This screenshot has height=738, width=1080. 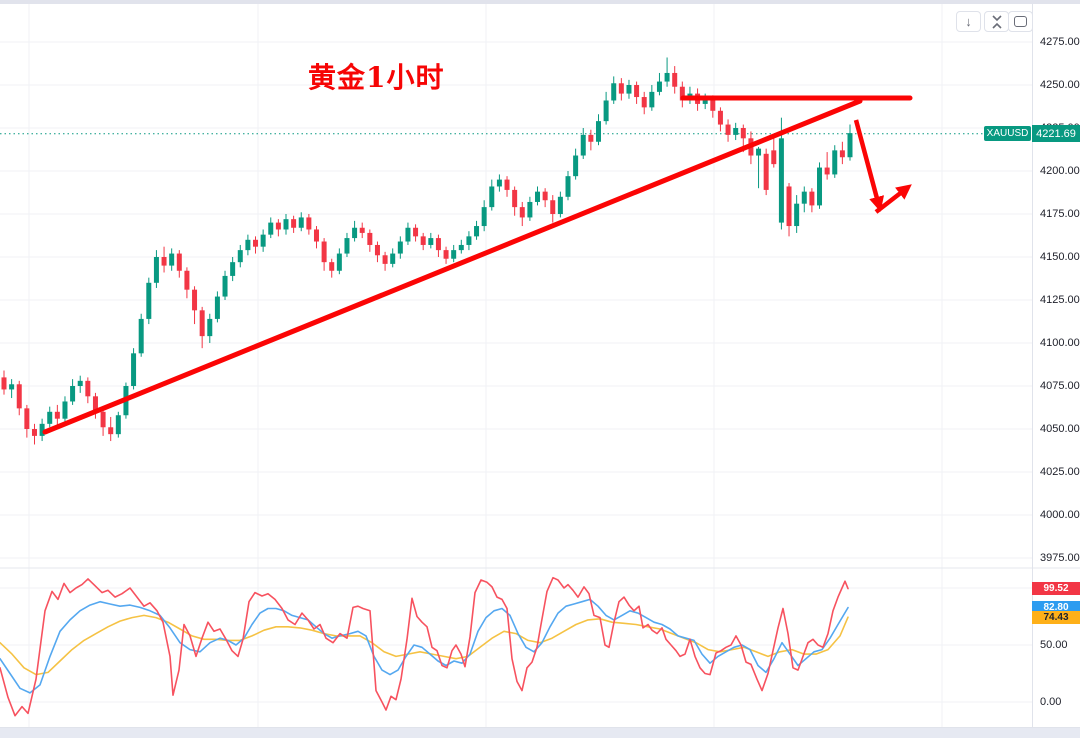 I want to click on forecast-arrow-down, so click(x=869, y=165).